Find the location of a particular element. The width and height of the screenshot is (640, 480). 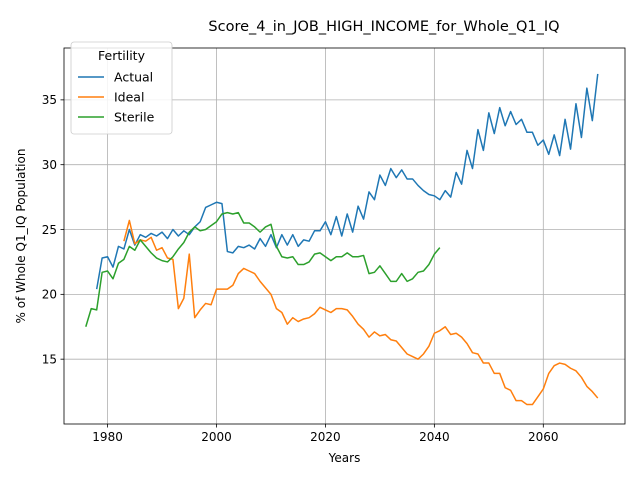

legend-box is located at coordinates (121, 88).